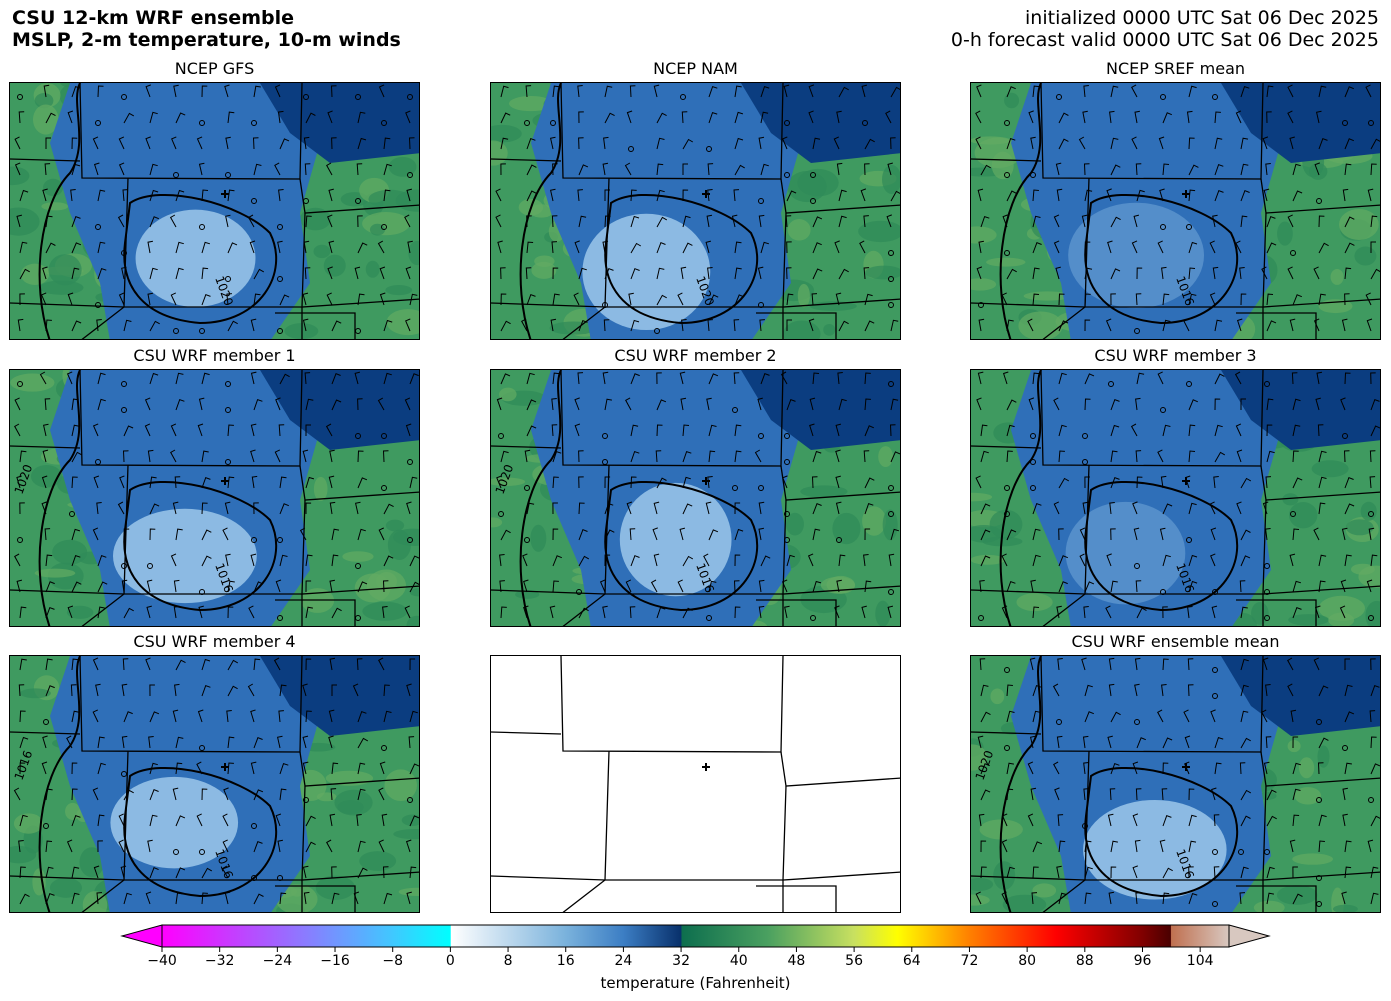 The image size is (1391, 1001). Describe the element at coordinates (153, 18) in the screenshot. I see `title-line-1: CSU 12-km WRF ensemble` at that location.